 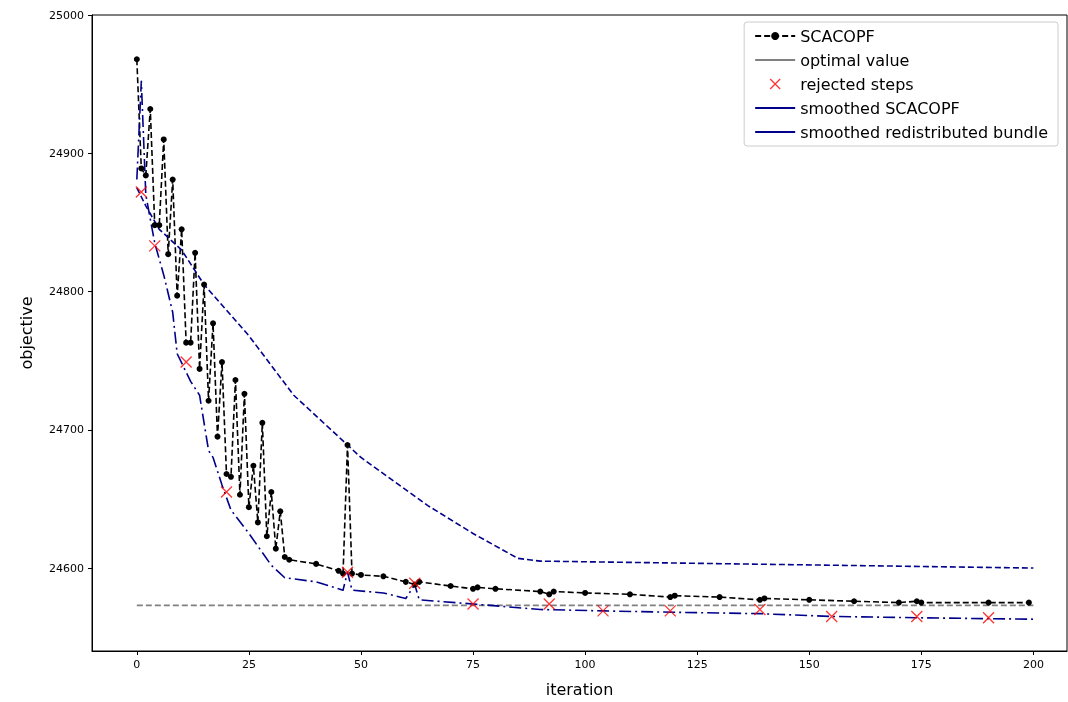 What do you see at coordinates (921, 664) in the screenshot?
I see `x-tick-label: 175` at bounding box center [921, 664].